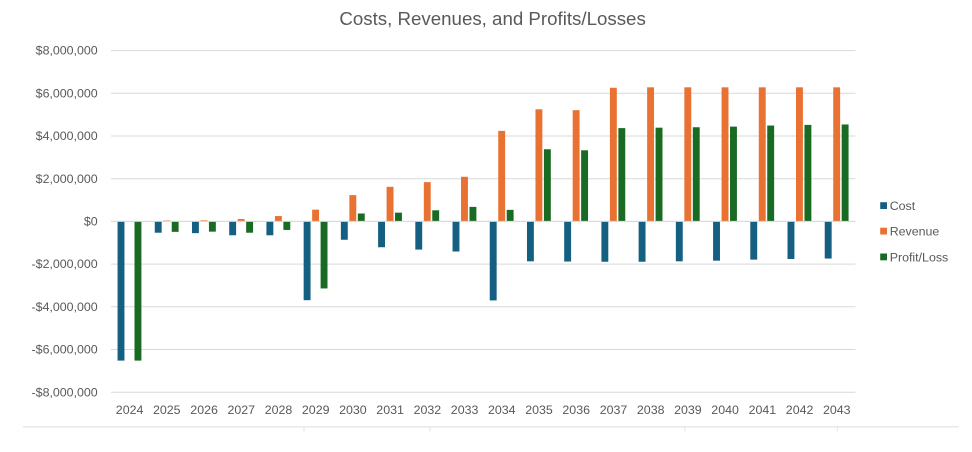  I want to click on svg-text: 2028, so click(279, 410).